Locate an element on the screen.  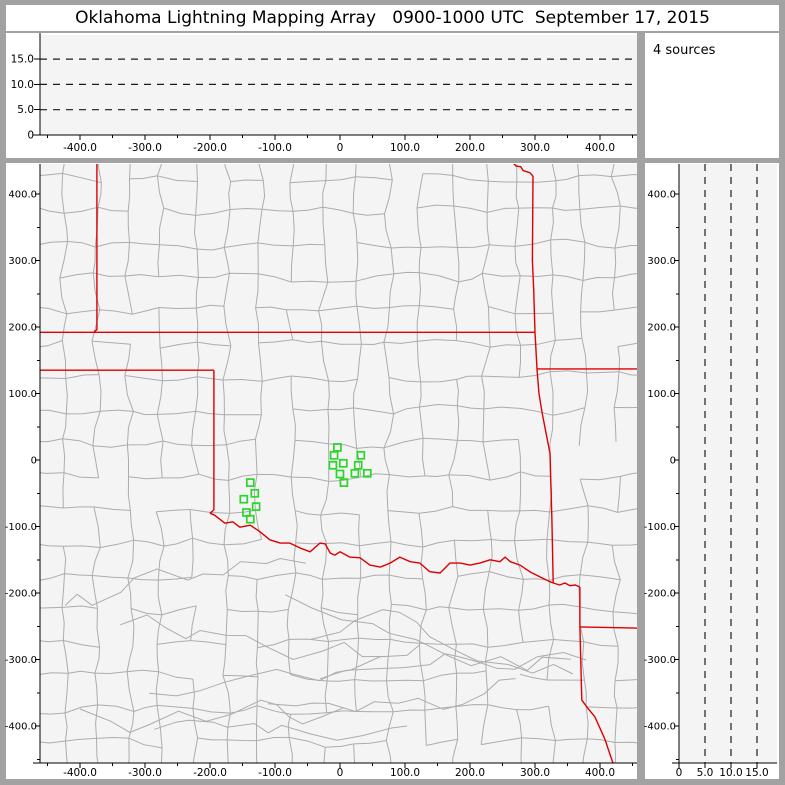
source-count-label: 4 sources is located at coordinates (684, 50).